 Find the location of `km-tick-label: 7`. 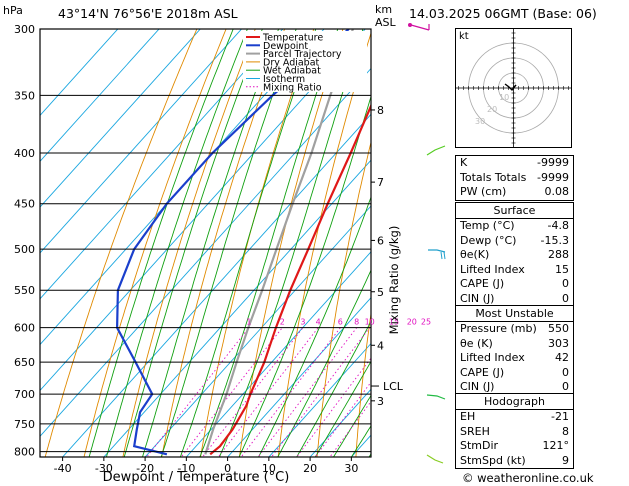

km-tick-label: 7 is located at coordinates (380, 182).